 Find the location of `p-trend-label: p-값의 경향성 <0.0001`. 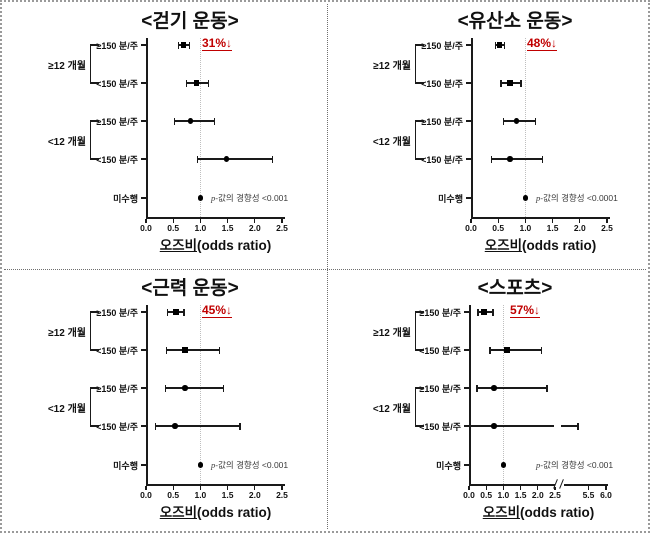

p-trend-label: p-값의 경향성 <0.0001 is located at coordinates (577, 198).